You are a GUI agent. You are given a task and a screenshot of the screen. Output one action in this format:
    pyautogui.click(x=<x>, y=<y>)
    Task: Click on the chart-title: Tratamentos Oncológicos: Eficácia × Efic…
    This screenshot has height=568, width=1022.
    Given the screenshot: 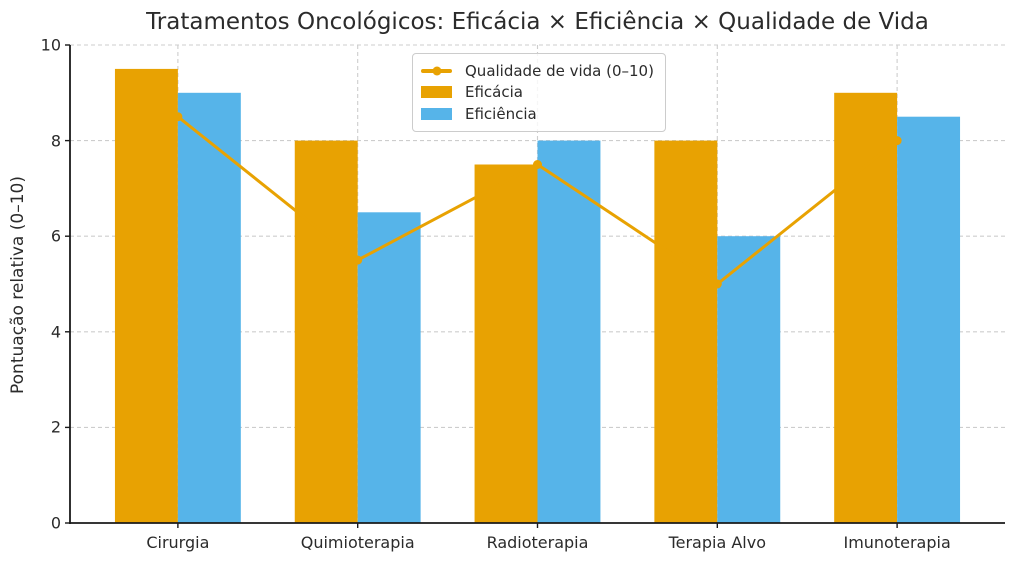 What is the action you would take?
    pyautogui.click(x=537, y=22)
    